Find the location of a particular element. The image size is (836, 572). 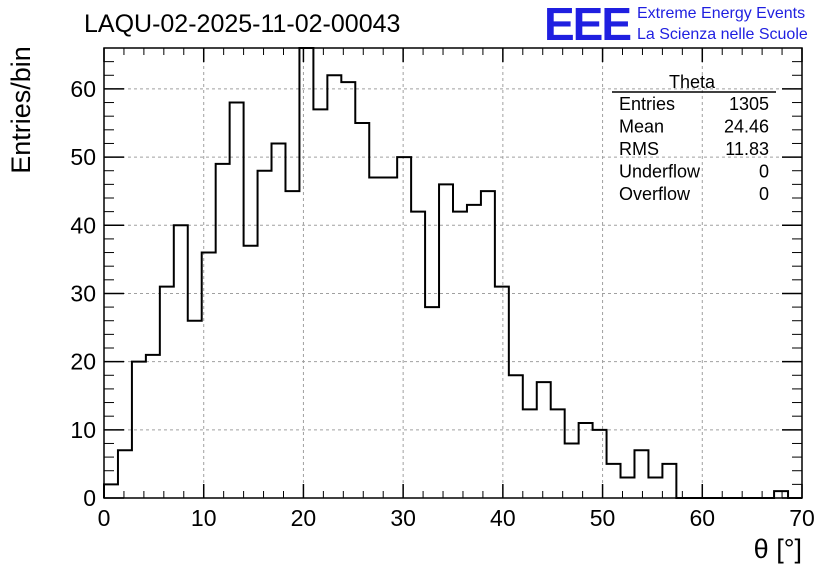

y-tick-label: 20 is located at coordinates (83, 362).